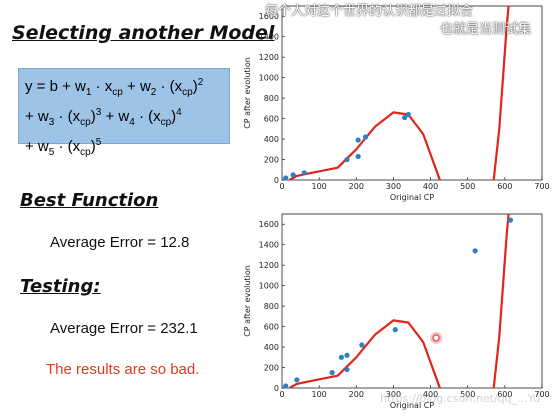 The image size is (554, 418). I want to click on formula-sub: 5, so click(51, 152).